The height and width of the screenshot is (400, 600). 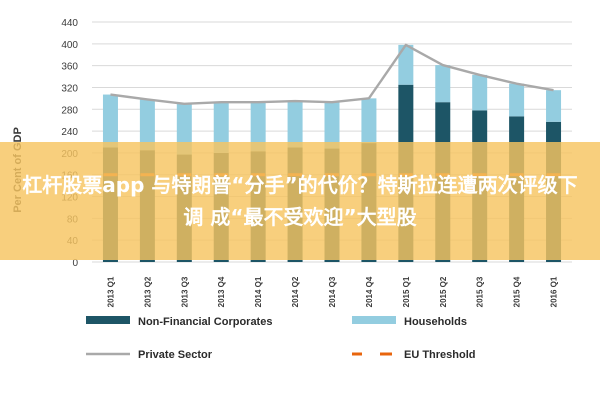 What do you see at coordinates (205, 322) in the screenshot?
I see `legend-label-non-financial-corporates: Non-Financial Corporates` at bounding box center [205, 322].